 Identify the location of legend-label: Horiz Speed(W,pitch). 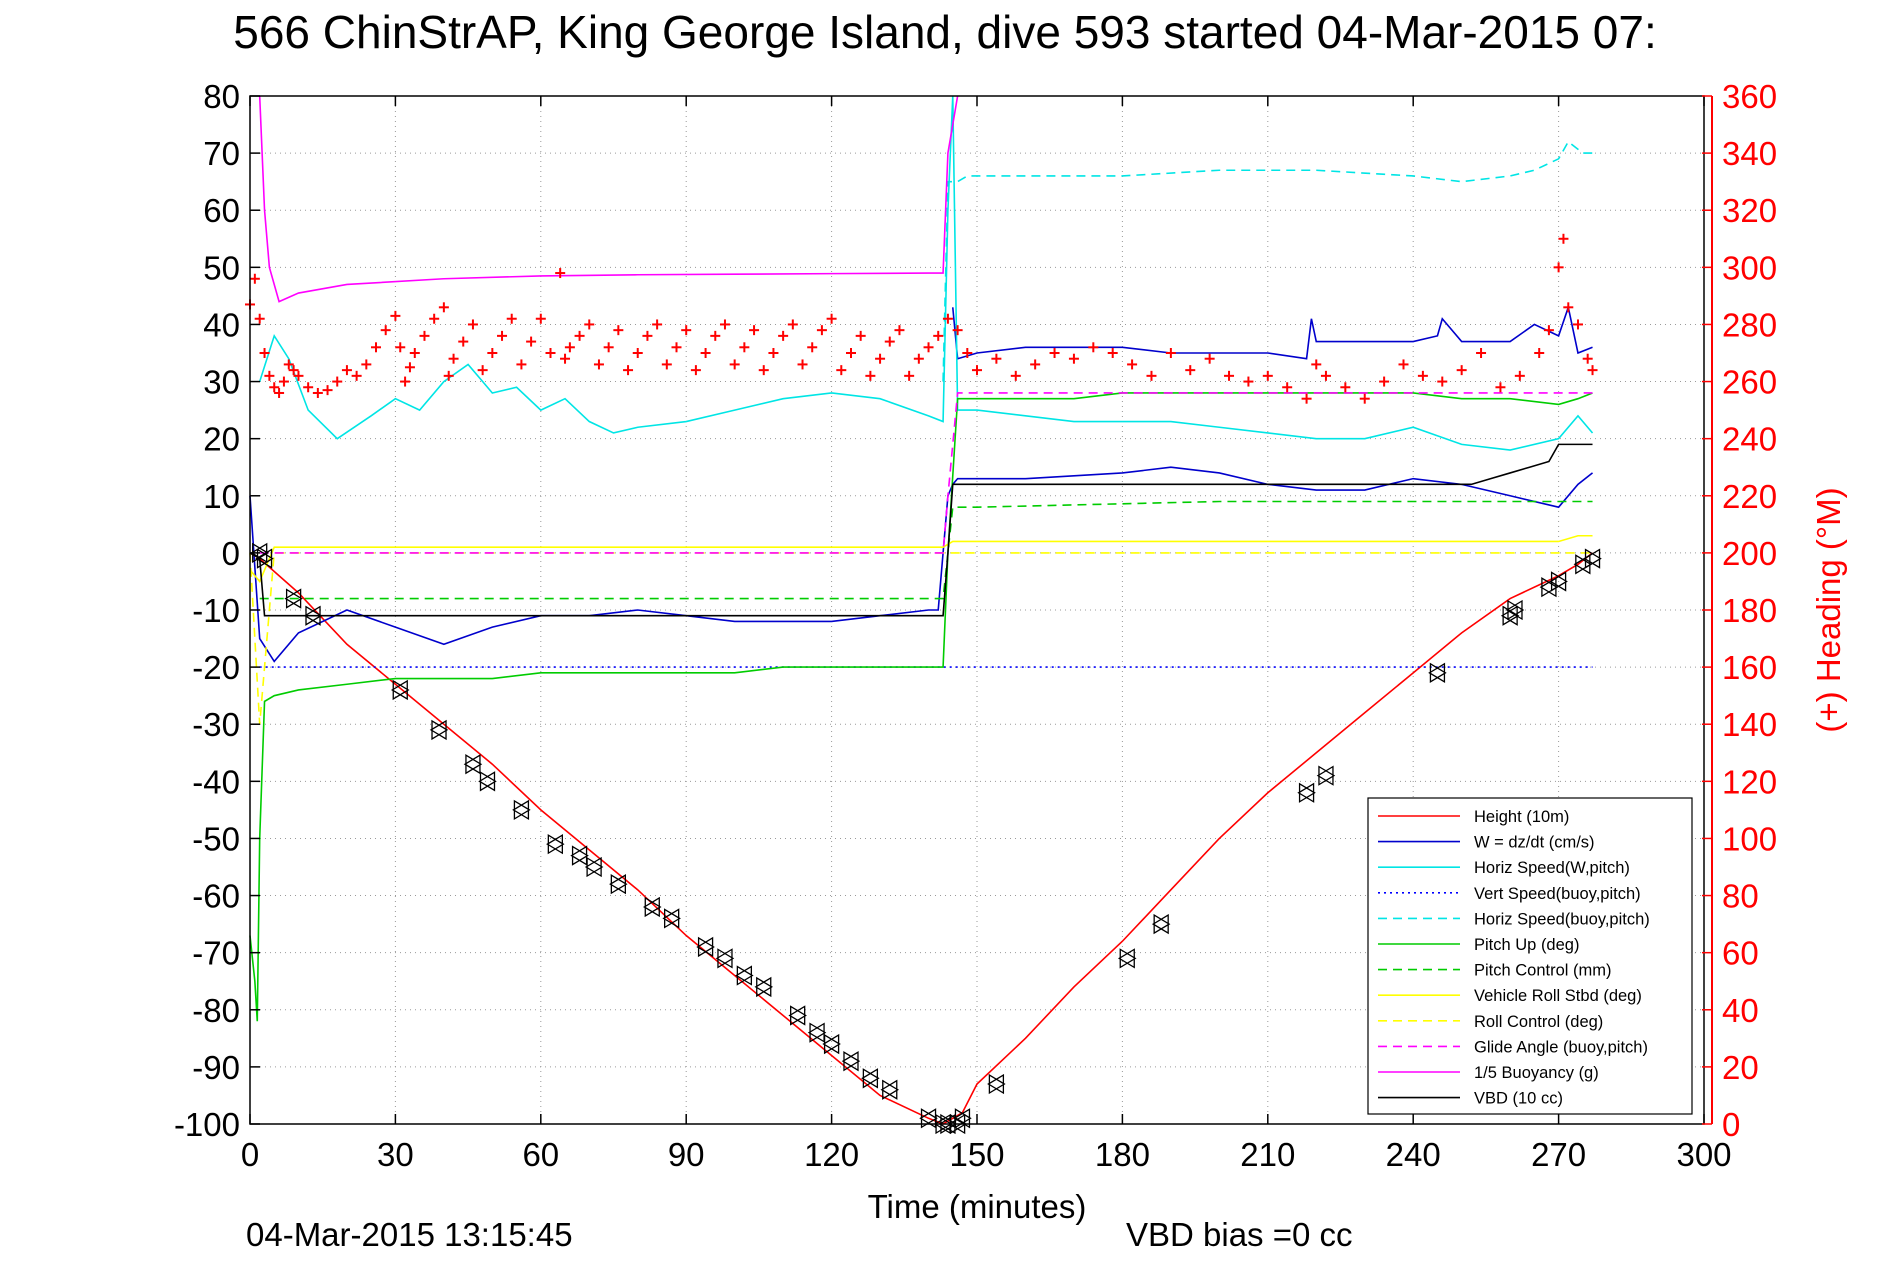
(1552, 868).